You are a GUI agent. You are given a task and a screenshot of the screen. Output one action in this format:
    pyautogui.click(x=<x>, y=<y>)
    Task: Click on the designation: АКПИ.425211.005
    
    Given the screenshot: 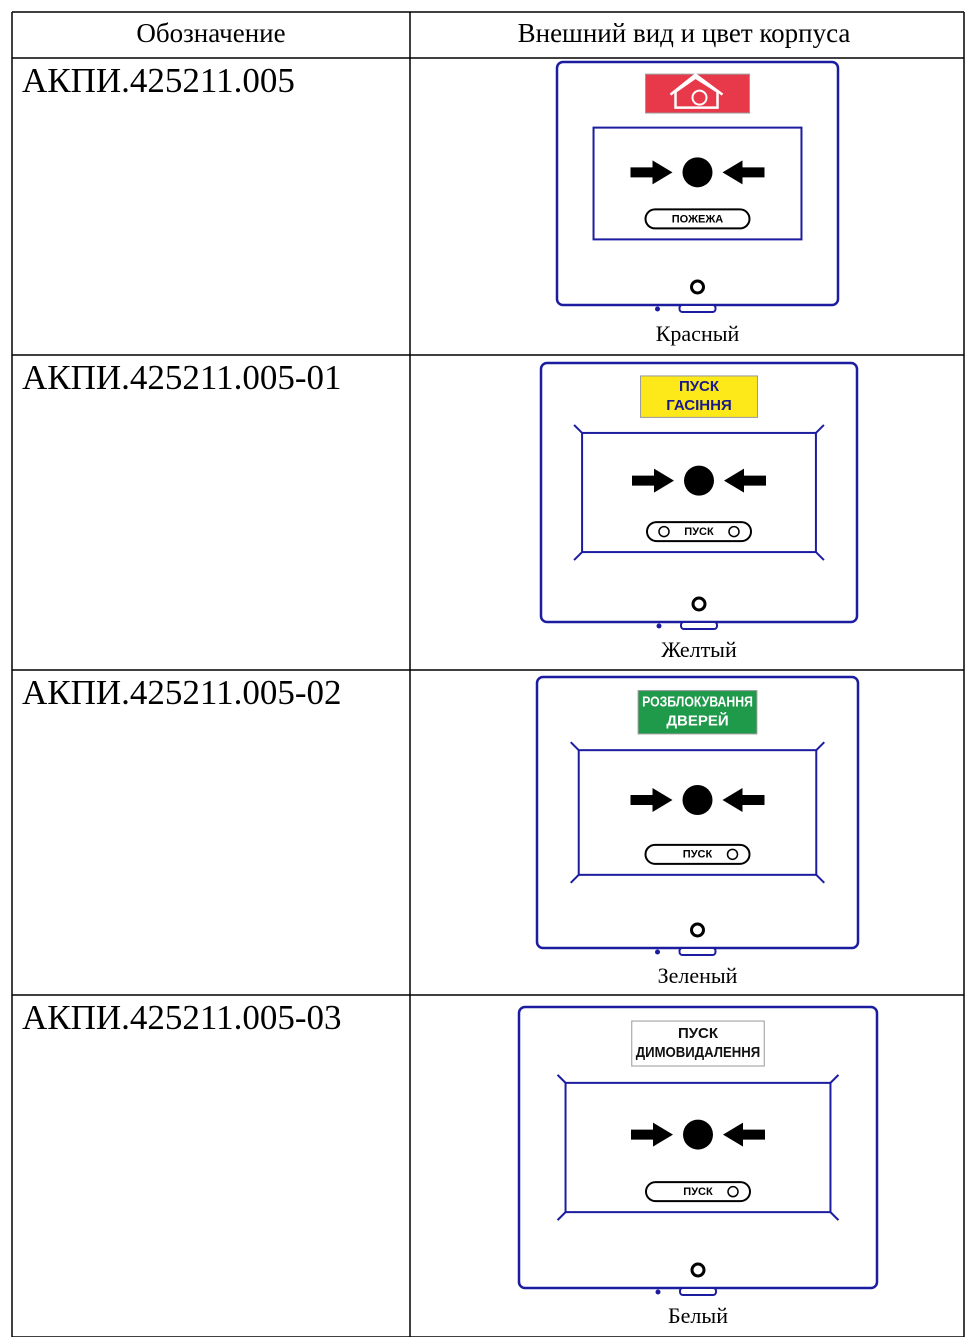 What is the action you would take?
    pyautogui.click(x=158, y=80)
    